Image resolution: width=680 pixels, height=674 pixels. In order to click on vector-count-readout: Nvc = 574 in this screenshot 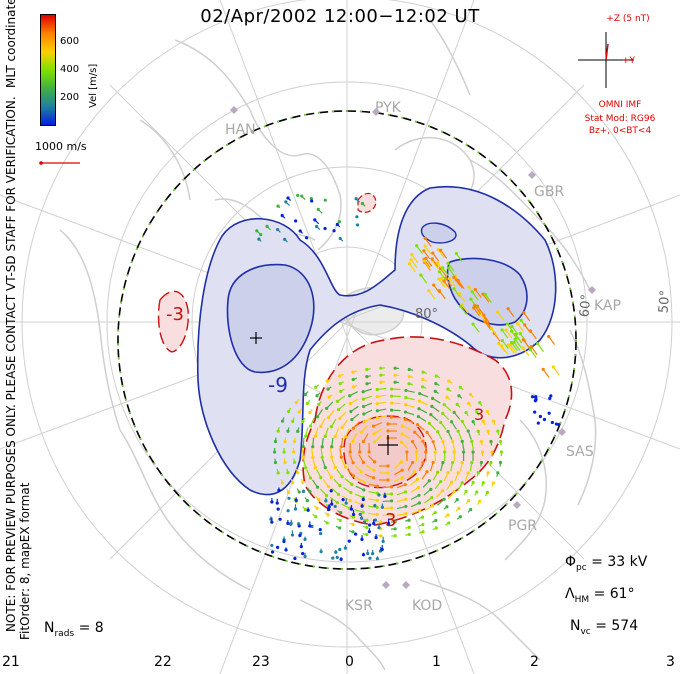, I will do `click(604, 627)`.